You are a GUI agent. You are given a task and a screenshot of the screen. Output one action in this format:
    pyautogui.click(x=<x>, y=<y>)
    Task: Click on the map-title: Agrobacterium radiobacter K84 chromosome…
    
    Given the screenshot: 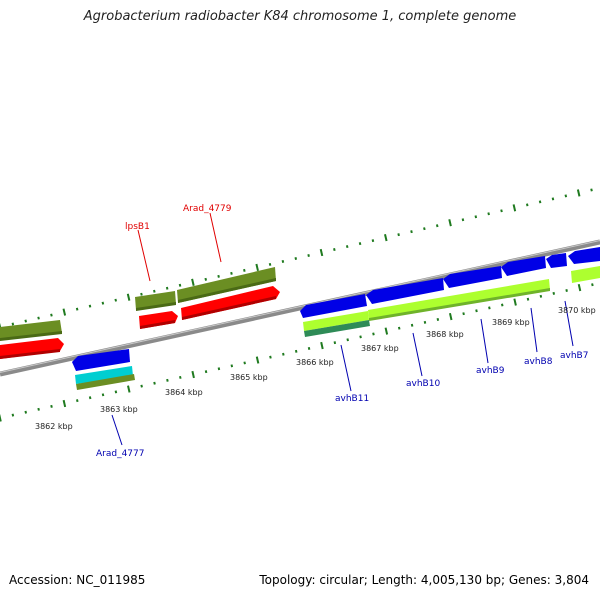 What is the action you would take?
    pyautogui.click(x=300, y=16)
    